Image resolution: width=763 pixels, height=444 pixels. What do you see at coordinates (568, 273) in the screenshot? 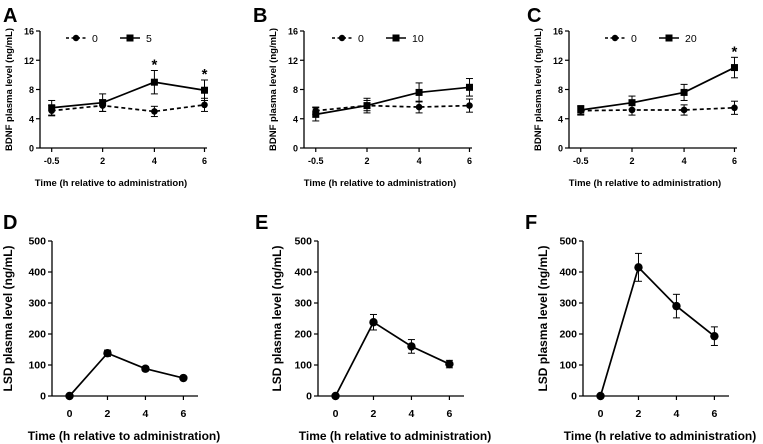
I see `y-tick-label: 400` at bounding box center [568, 273].